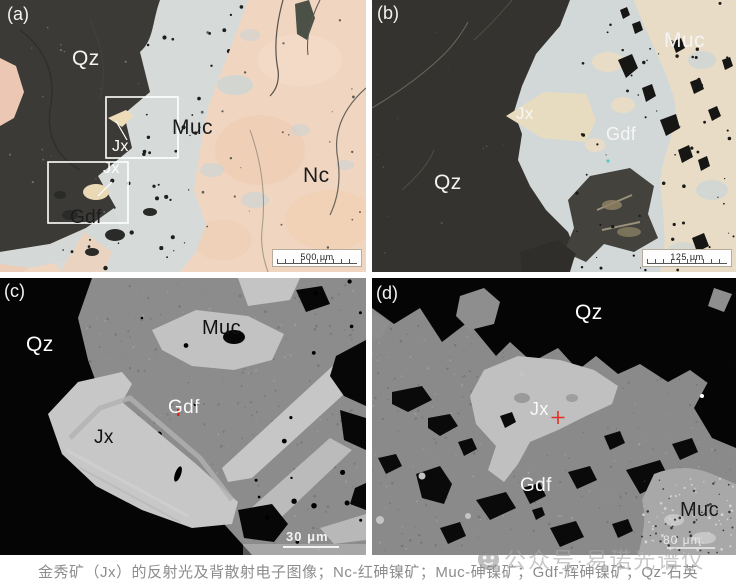 Image resolution: width=736 pixels, height=587 pixels. Describe the element at coordinates (108, 155) in the screenshot. I see `jx-grains` at that location.